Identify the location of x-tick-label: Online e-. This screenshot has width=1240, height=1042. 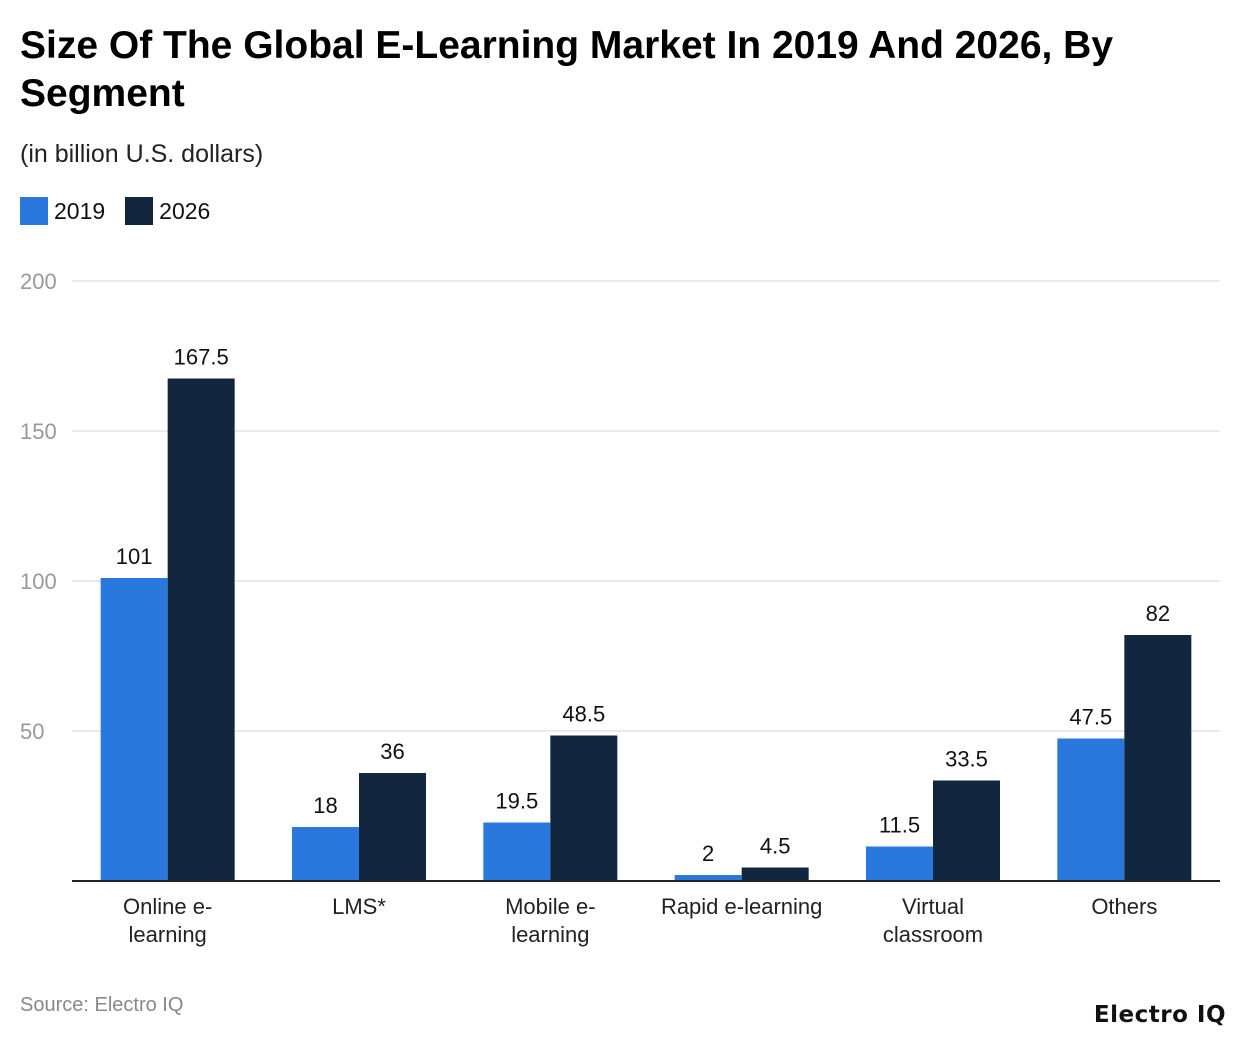
(167, 906).